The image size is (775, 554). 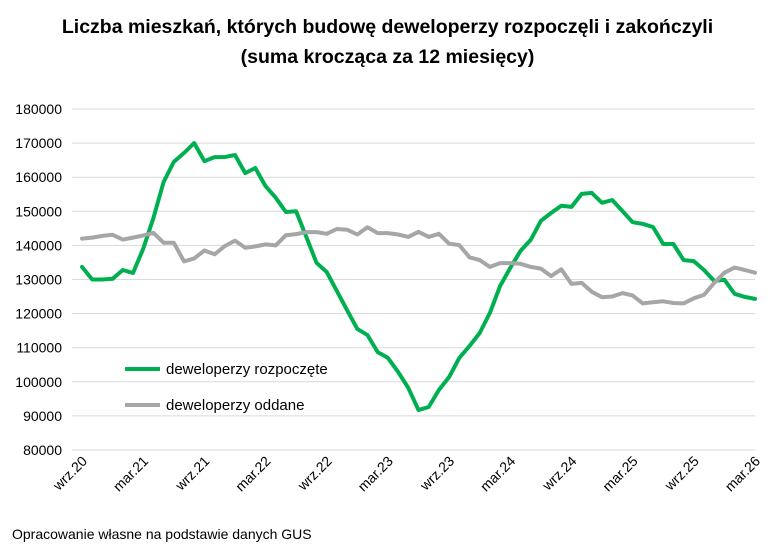 I want to click on x-tick-label: wrz.22, so click(x=314, y=473).